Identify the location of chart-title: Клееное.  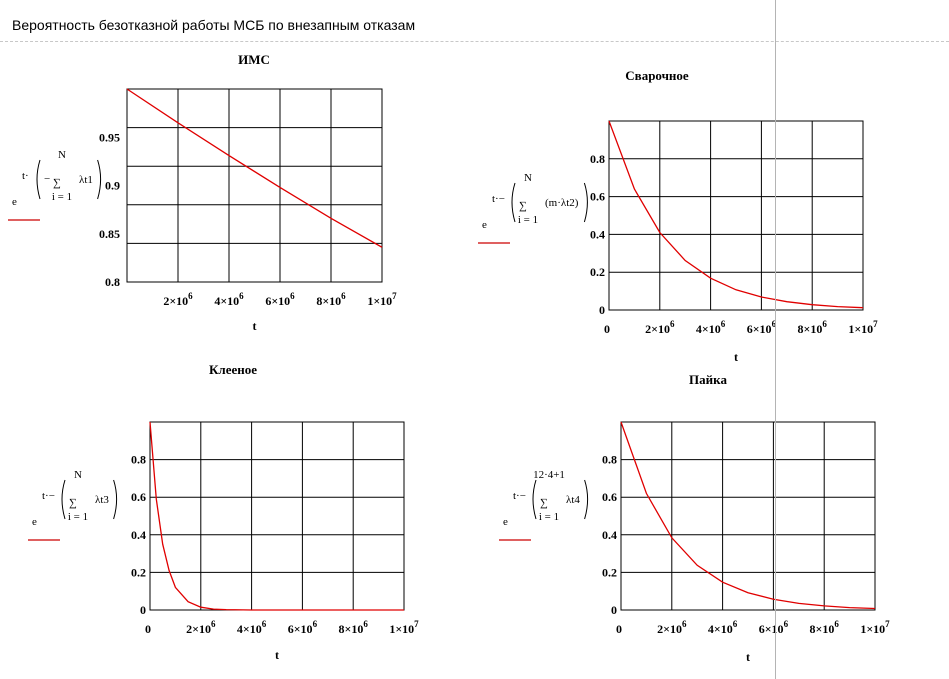
(233, 369).